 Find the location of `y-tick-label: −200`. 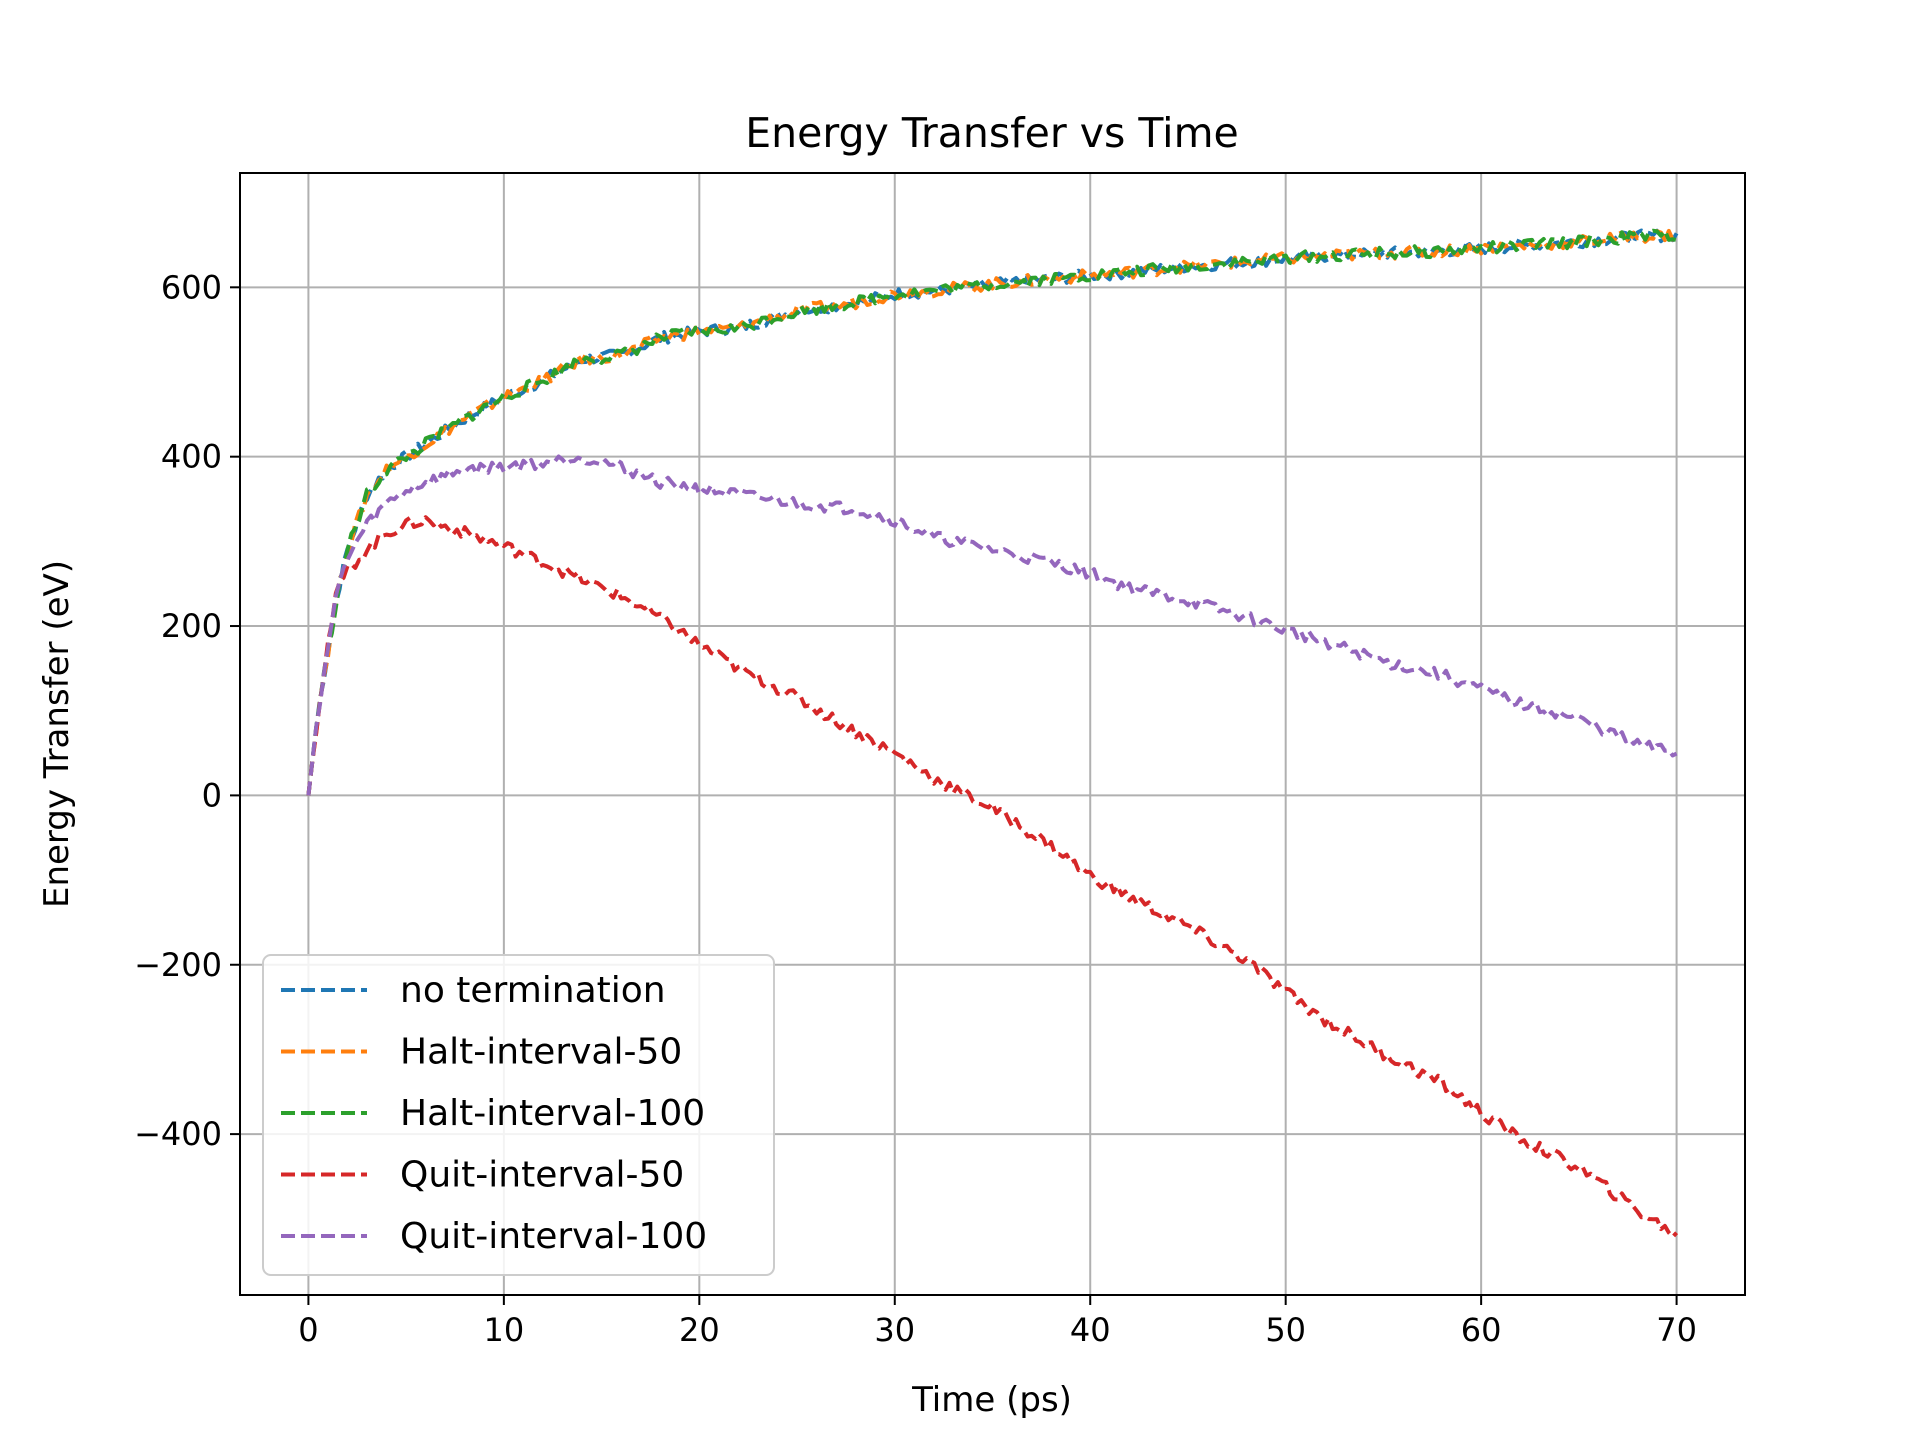

y-tick-label: −200 is located at coordinates (178, 965).